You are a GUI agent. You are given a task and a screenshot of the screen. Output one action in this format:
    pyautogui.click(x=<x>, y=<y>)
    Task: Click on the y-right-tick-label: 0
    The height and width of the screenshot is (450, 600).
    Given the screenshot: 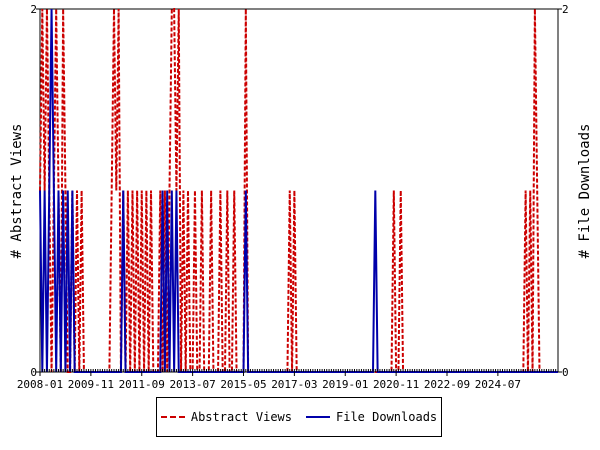 What is the action you would take?
    pyautogui.click(x=565, y=372)
    